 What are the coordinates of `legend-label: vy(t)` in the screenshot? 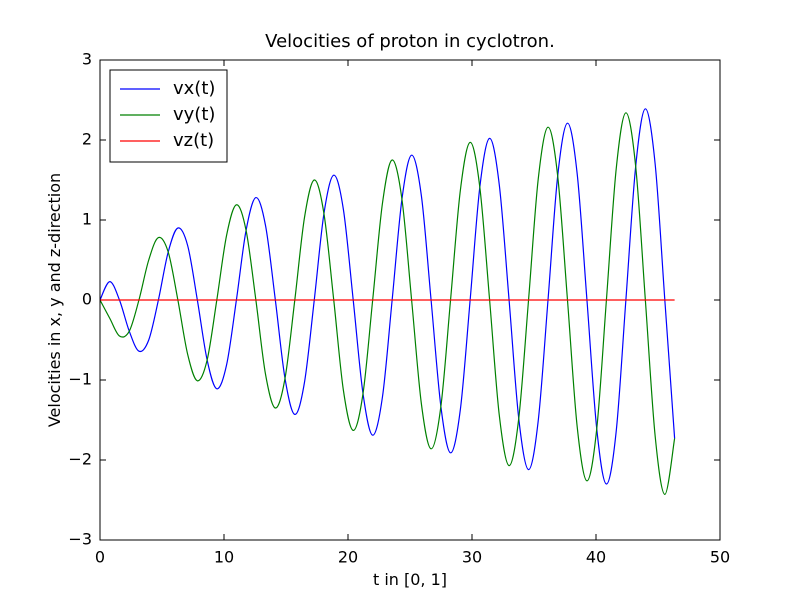 It's located at (194, 114).